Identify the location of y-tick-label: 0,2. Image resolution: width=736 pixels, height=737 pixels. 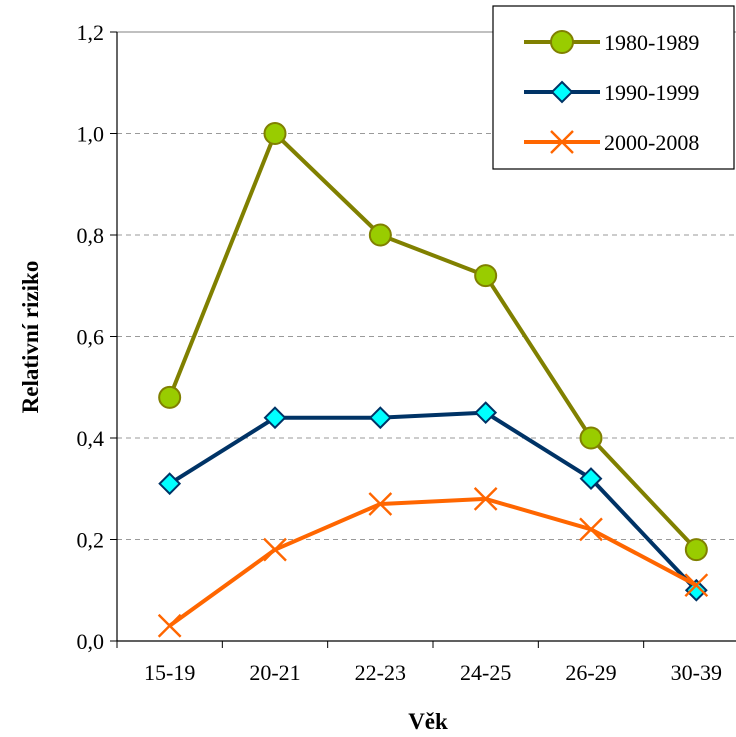
(91, 540).